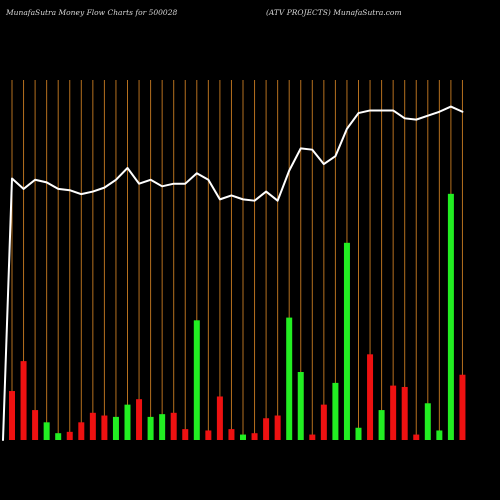  I want to click on chart-title: MunafaSutra Money Flow Charts for 500028, so click(91, 12).